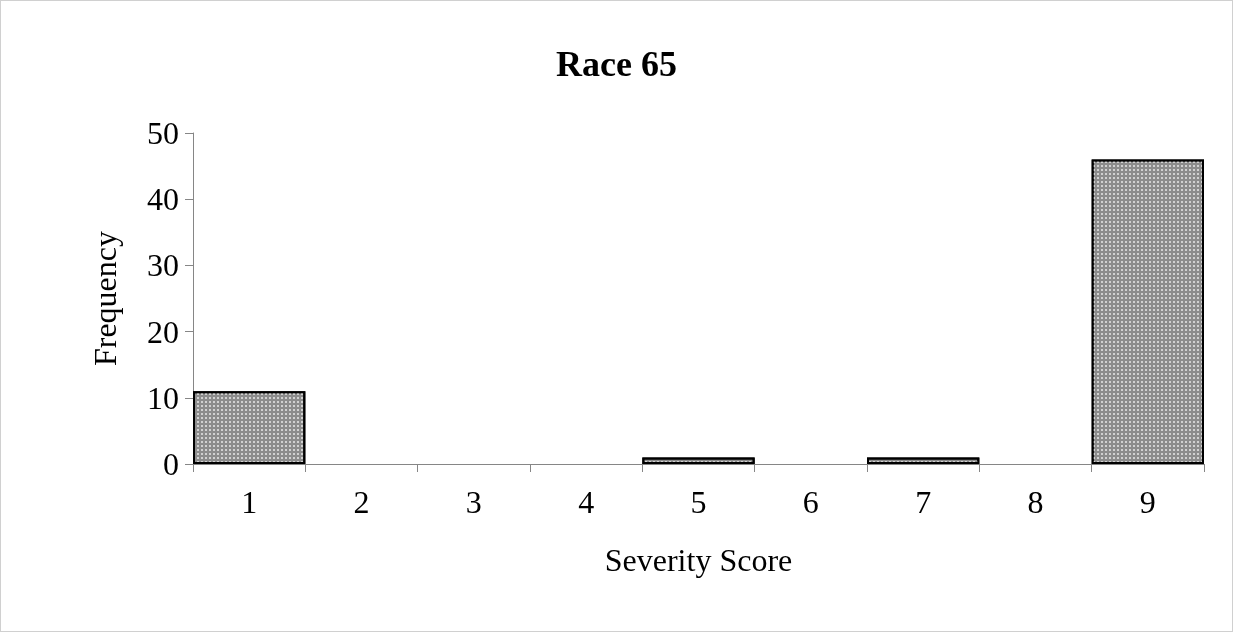  I want to click on x-tick-label: 7, so click(923, 502).